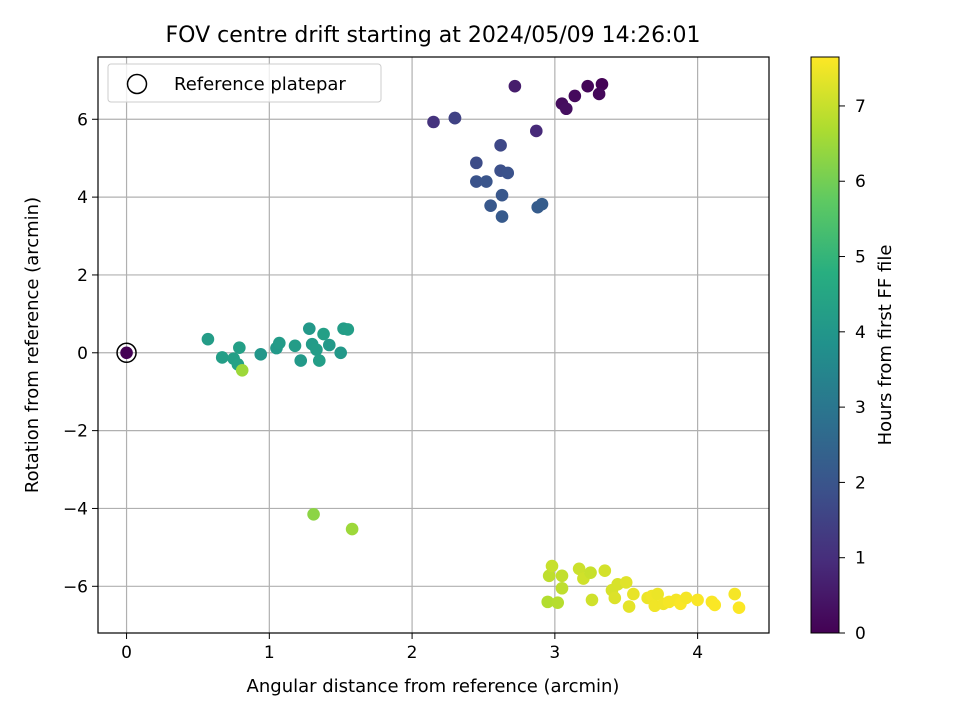 Image resolution: width=960 pixels, height=720 pixels. I want to click on colorbar-tick-label: 4, so click(860, 333).